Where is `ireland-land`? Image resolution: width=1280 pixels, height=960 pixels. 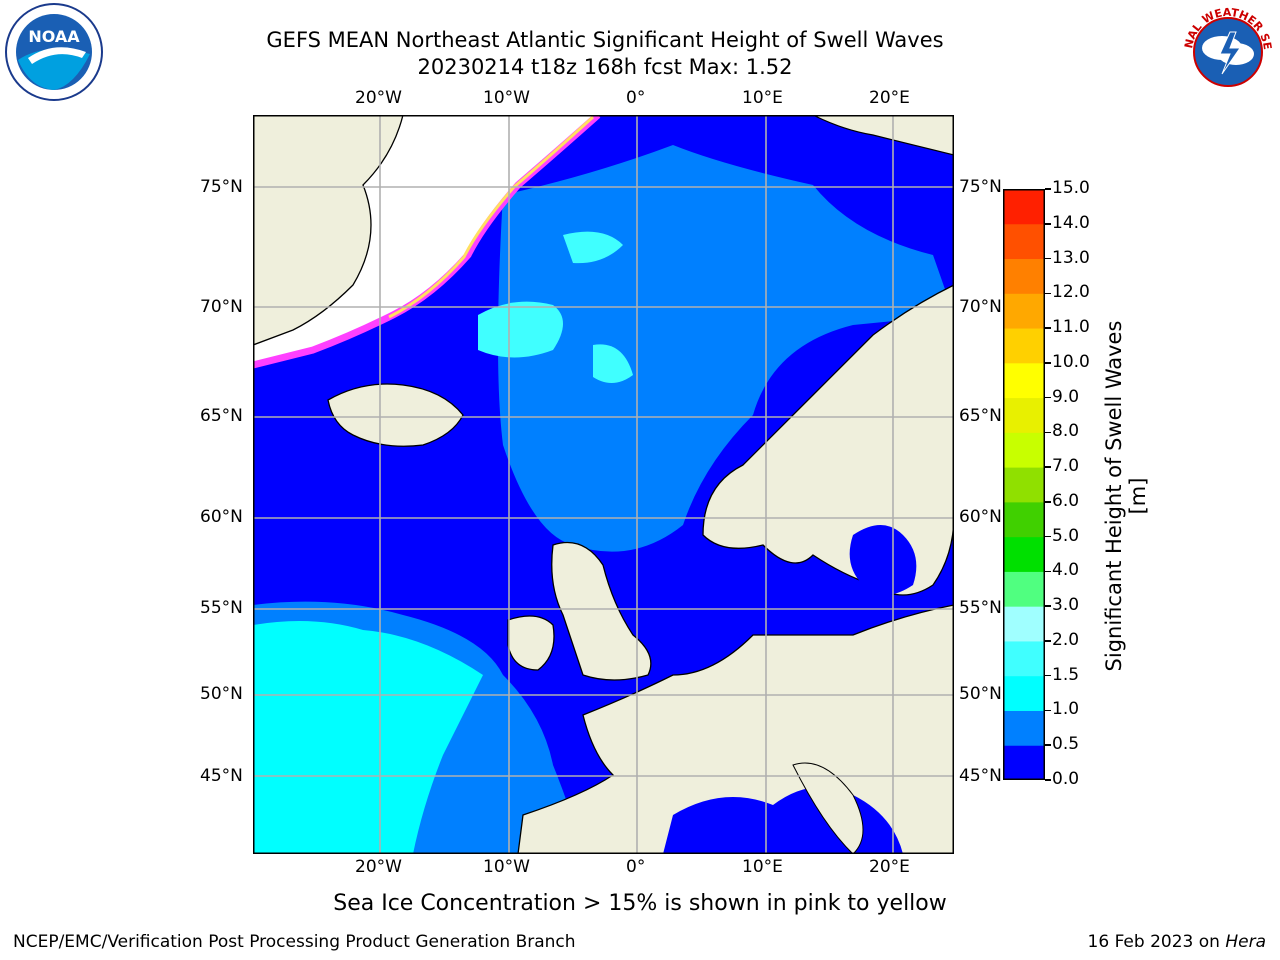 ireland-land is located at coordinates (531, 643).